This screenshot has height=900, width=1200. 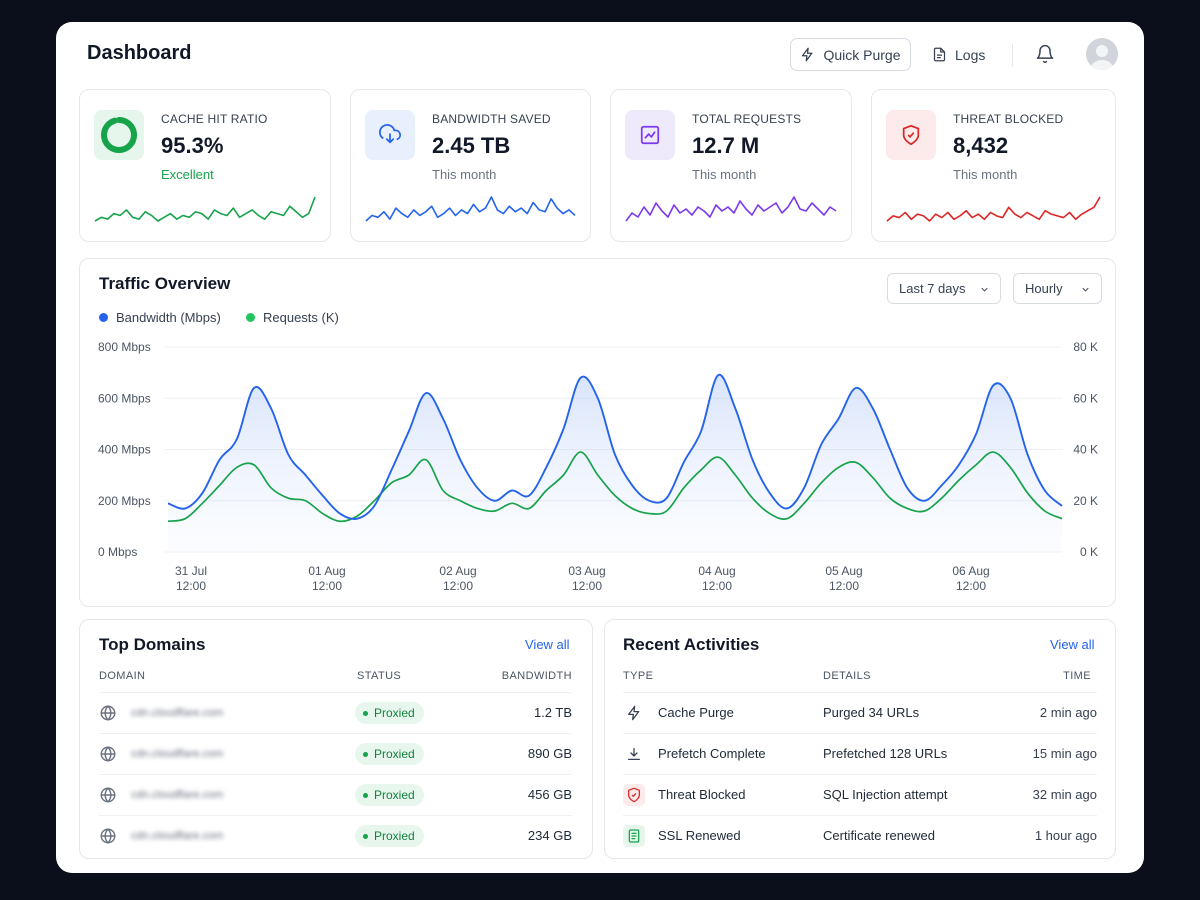 I want to click on table-row: cdn.cloudflare.com Proxied 890 GB, so click(x=335, y=753).